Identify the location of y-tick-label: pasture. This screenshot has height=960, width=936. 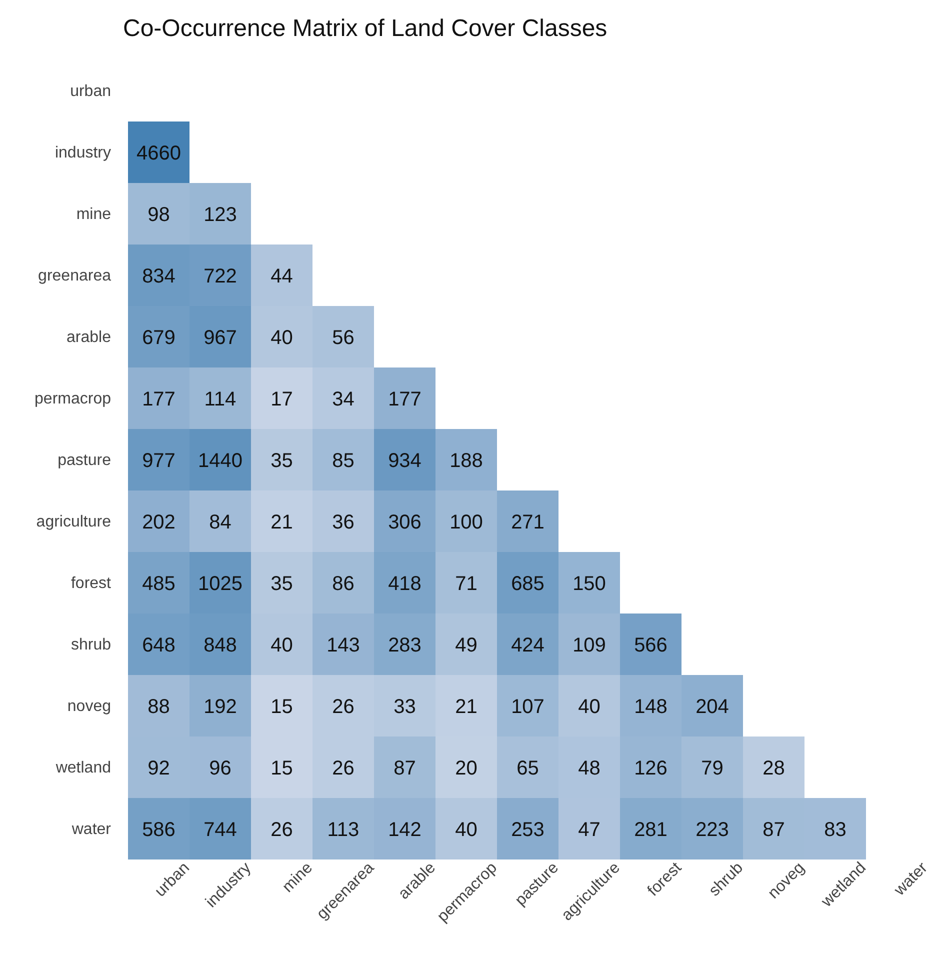
(85, 460).